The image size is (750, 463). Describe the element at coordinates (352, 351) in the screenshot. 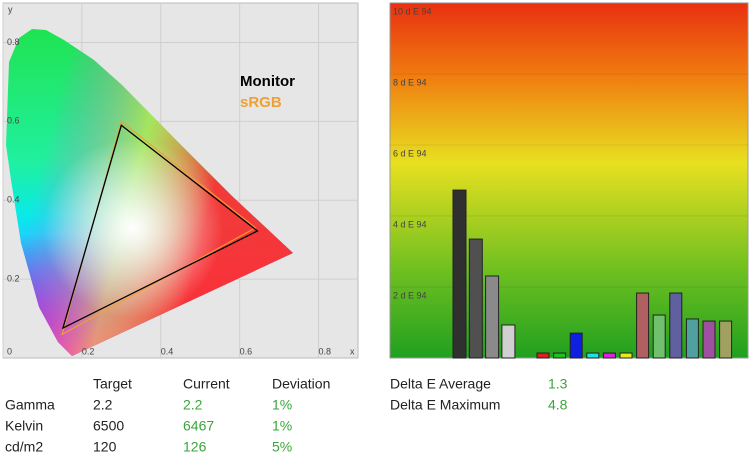

I see `x-axis-label: x` at that location.